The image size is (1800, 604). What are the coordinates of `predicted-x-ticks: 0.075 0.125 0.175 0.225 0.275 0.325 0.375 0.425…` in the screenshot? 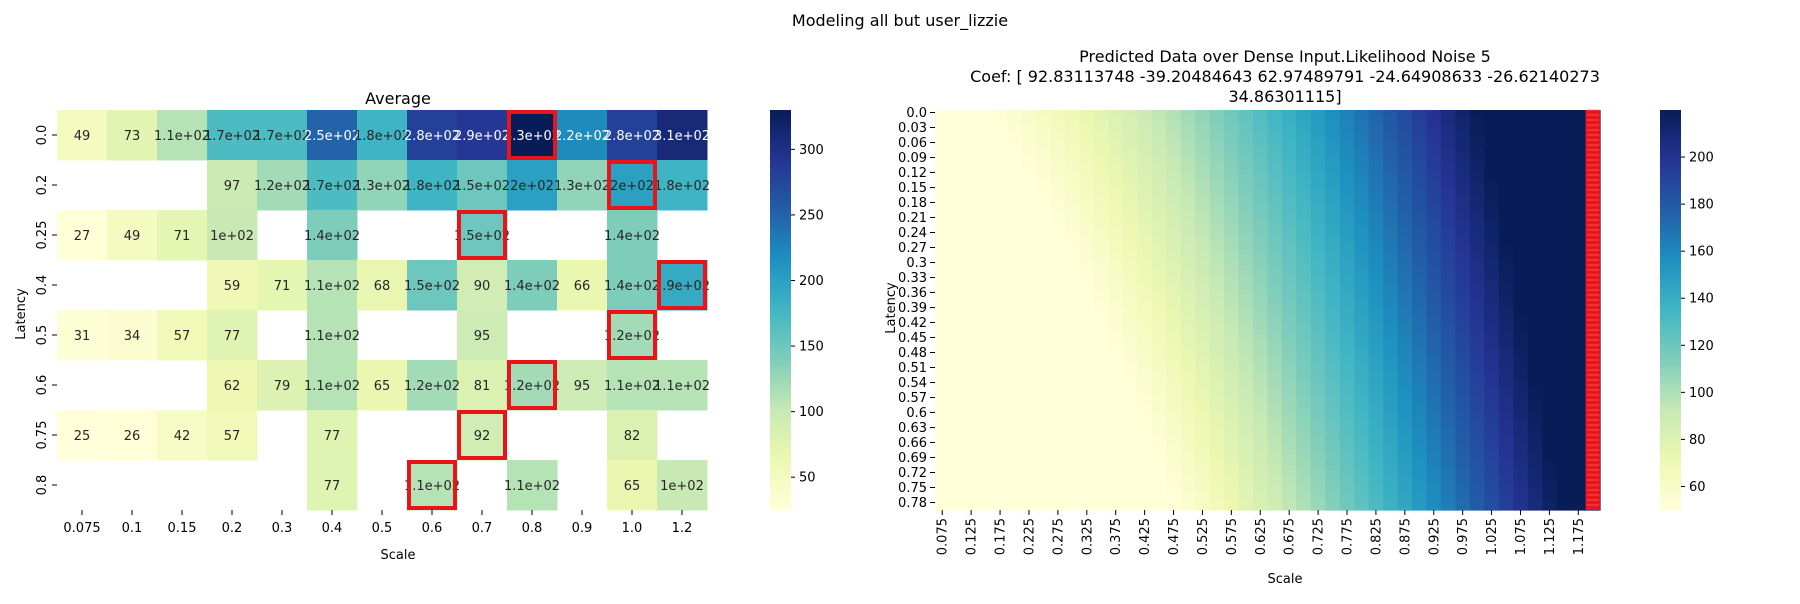 It's located at (1261, 532).